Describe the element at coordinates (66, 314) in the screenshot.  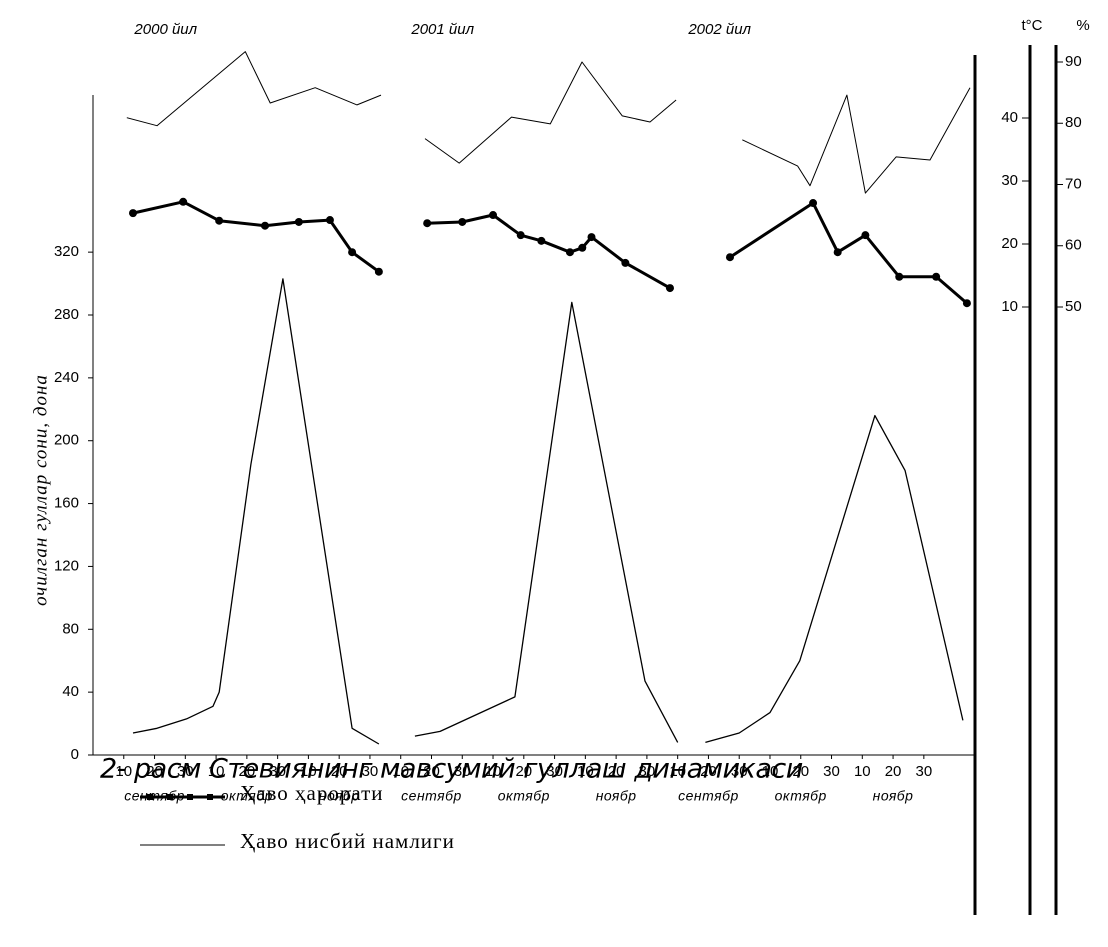
I see `y-tick-label: 280` at that location.